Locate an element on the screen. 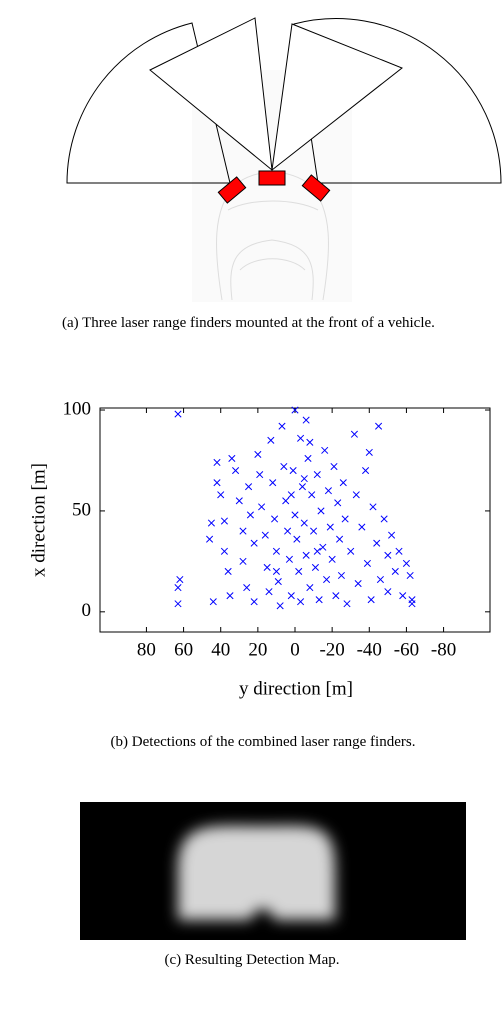 This screenshot has width=504, height=1030. x-tick-label: -20 is located at coordinates (331, 649).